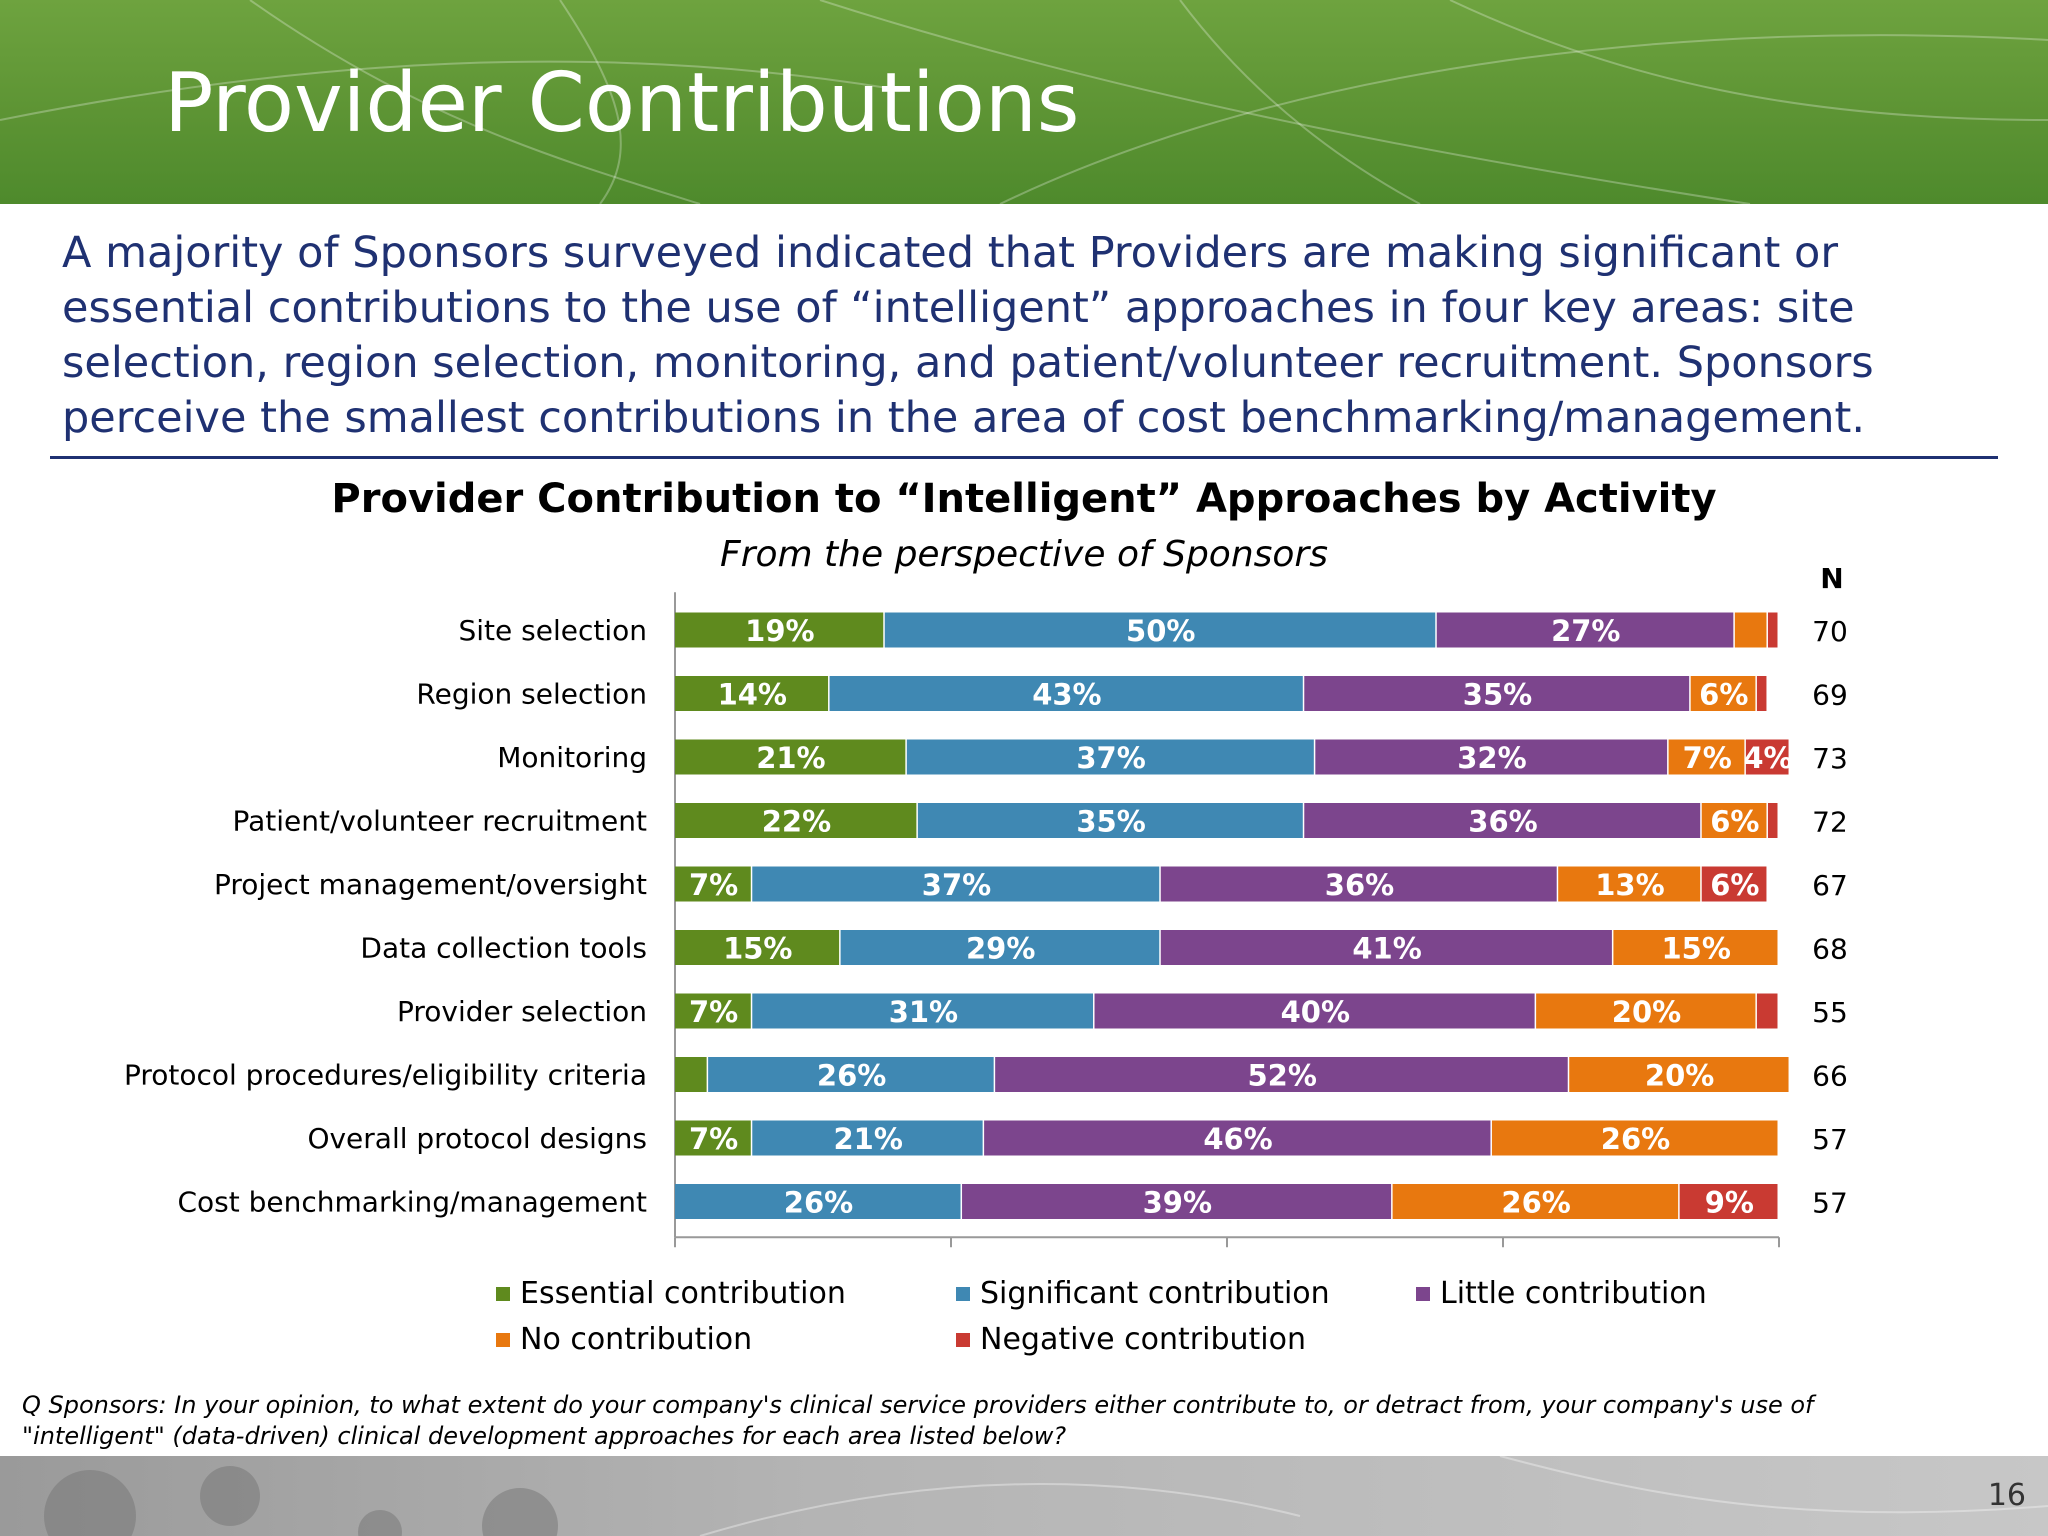 Image resolution: width=2048 pixels, height=1536 pixels. Describe the element at coordinates (752, 695) in the screenshot. I see `data-label: 14%` at that location.